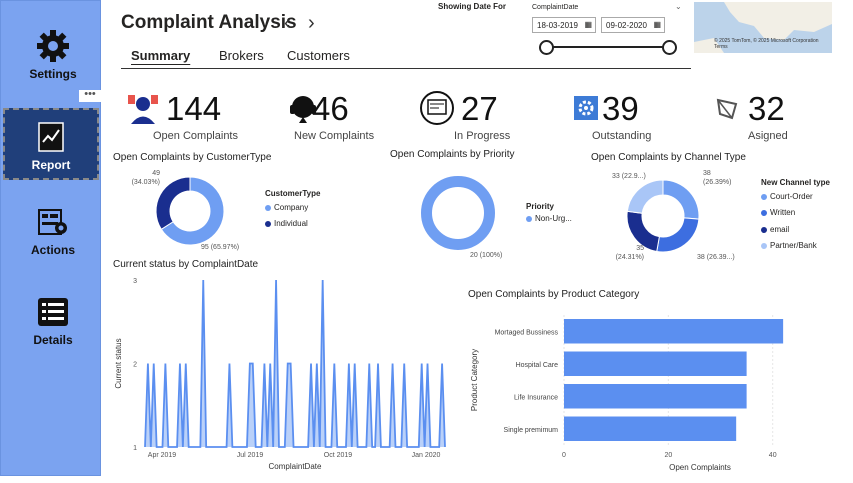 The image size is (853, 483). I want to click on x-tick-label: Jan 2020, so click(426, 455).